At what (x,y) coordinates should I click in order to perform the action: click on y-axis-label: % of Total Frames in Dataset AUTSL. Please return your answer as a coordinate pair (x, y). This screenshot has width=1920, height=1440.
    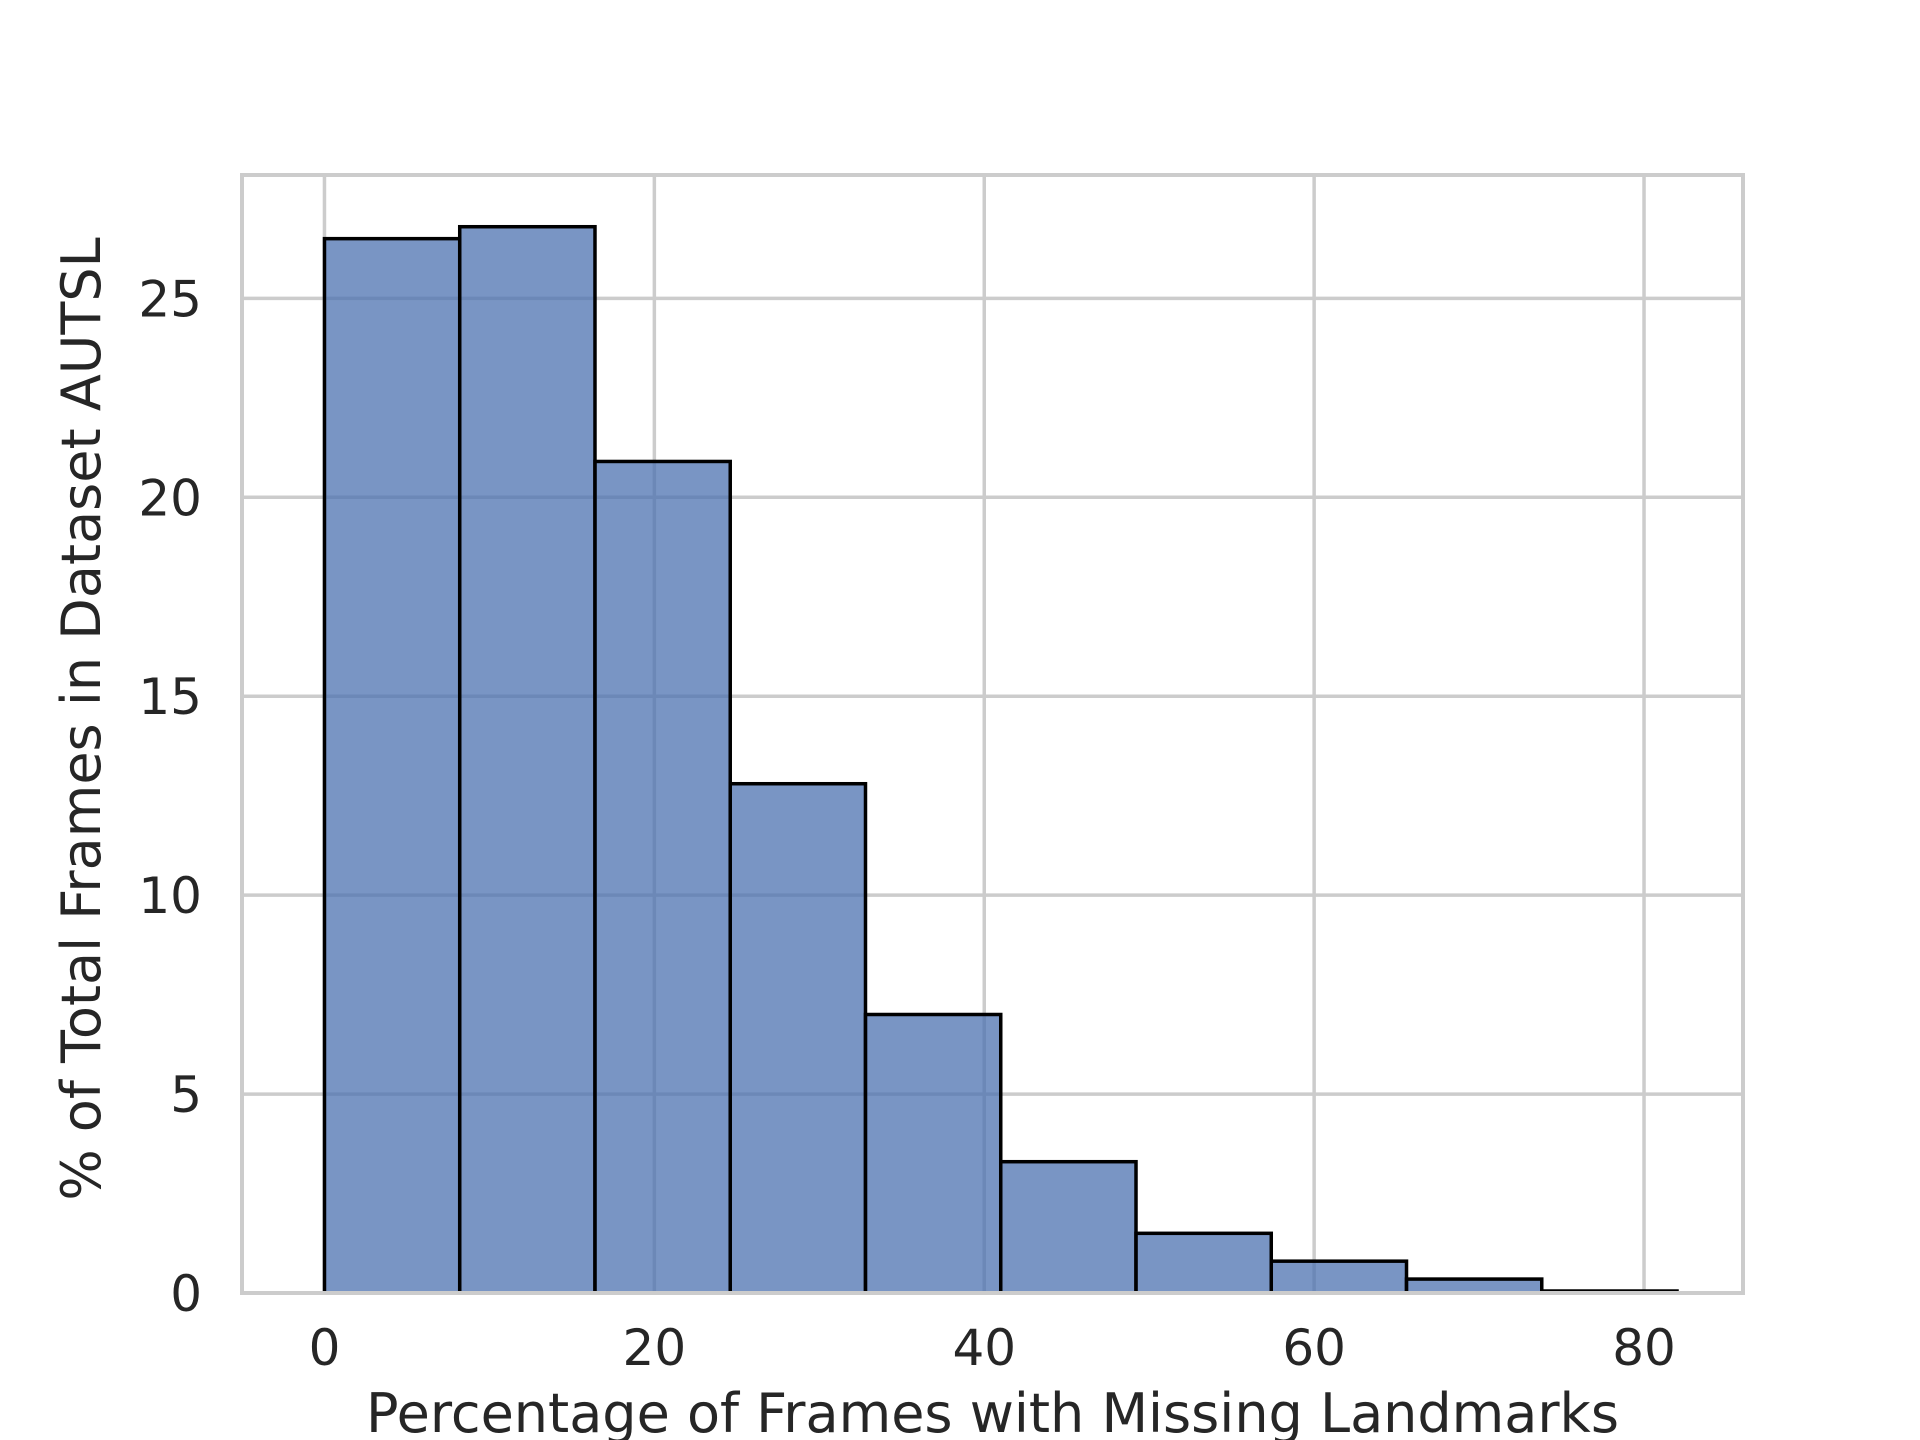
    Looking at the image, I should click on (81, 718).